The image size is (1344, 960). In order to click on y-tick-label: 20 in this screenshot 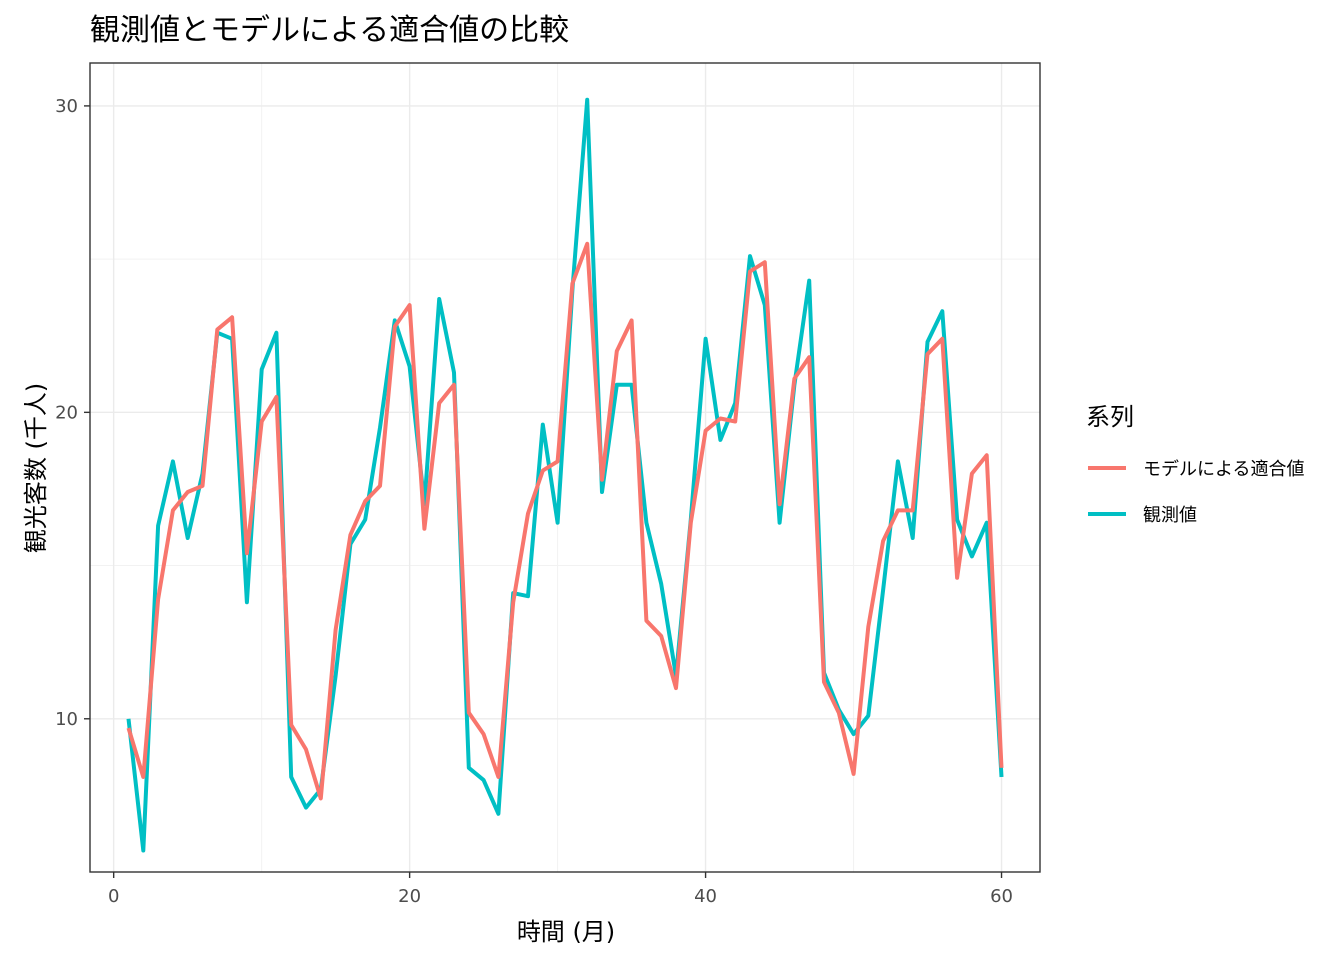, I will do `click(66, 412)`.